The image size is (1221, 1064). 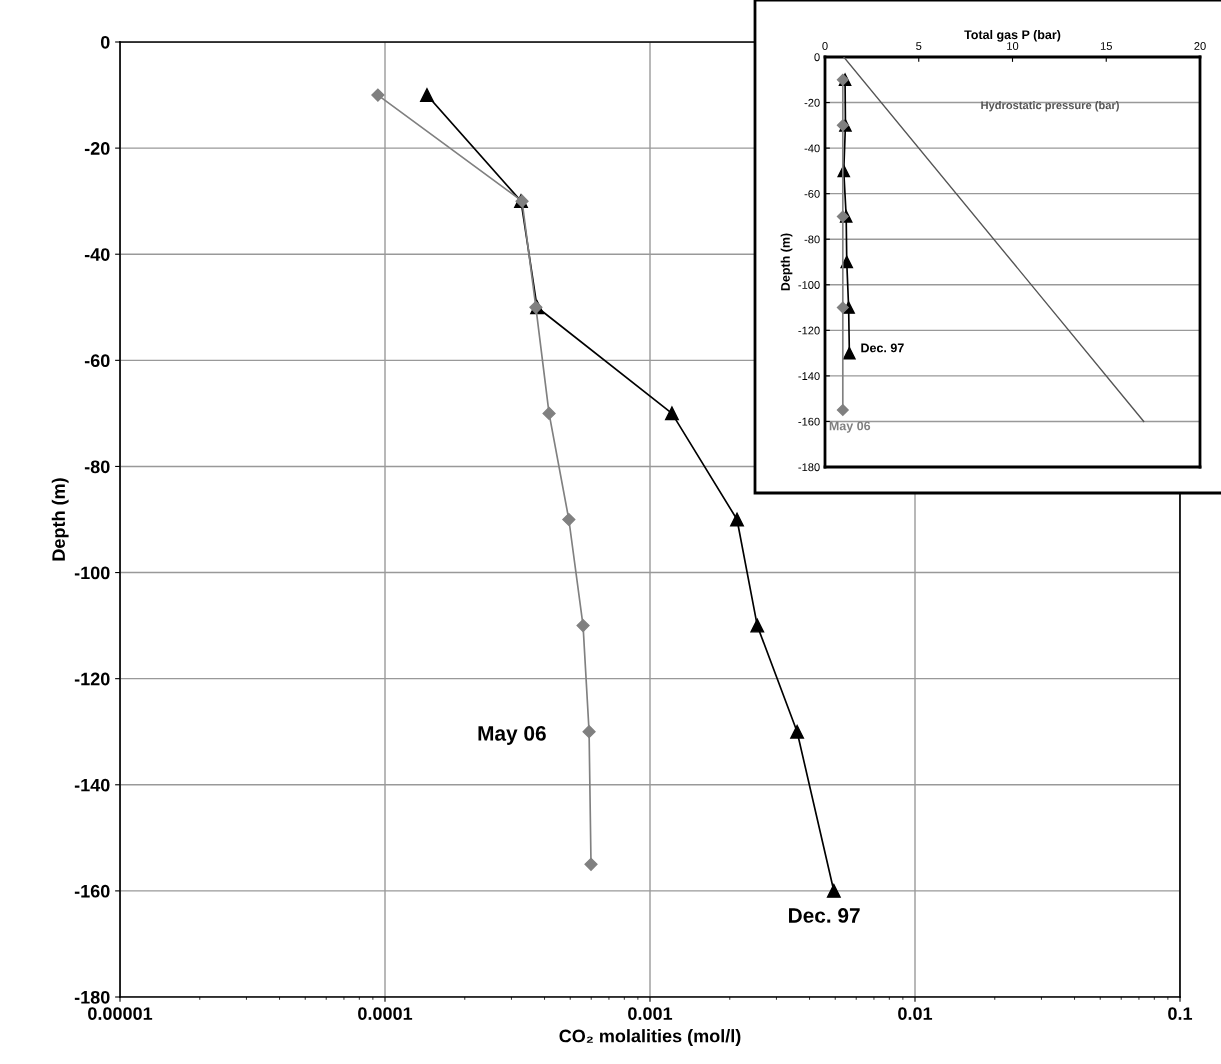 What do you see at coordinates (1106, 46) in the screenshot?
I see `x-tick-label: 15` at bounding box center [1106, 46].